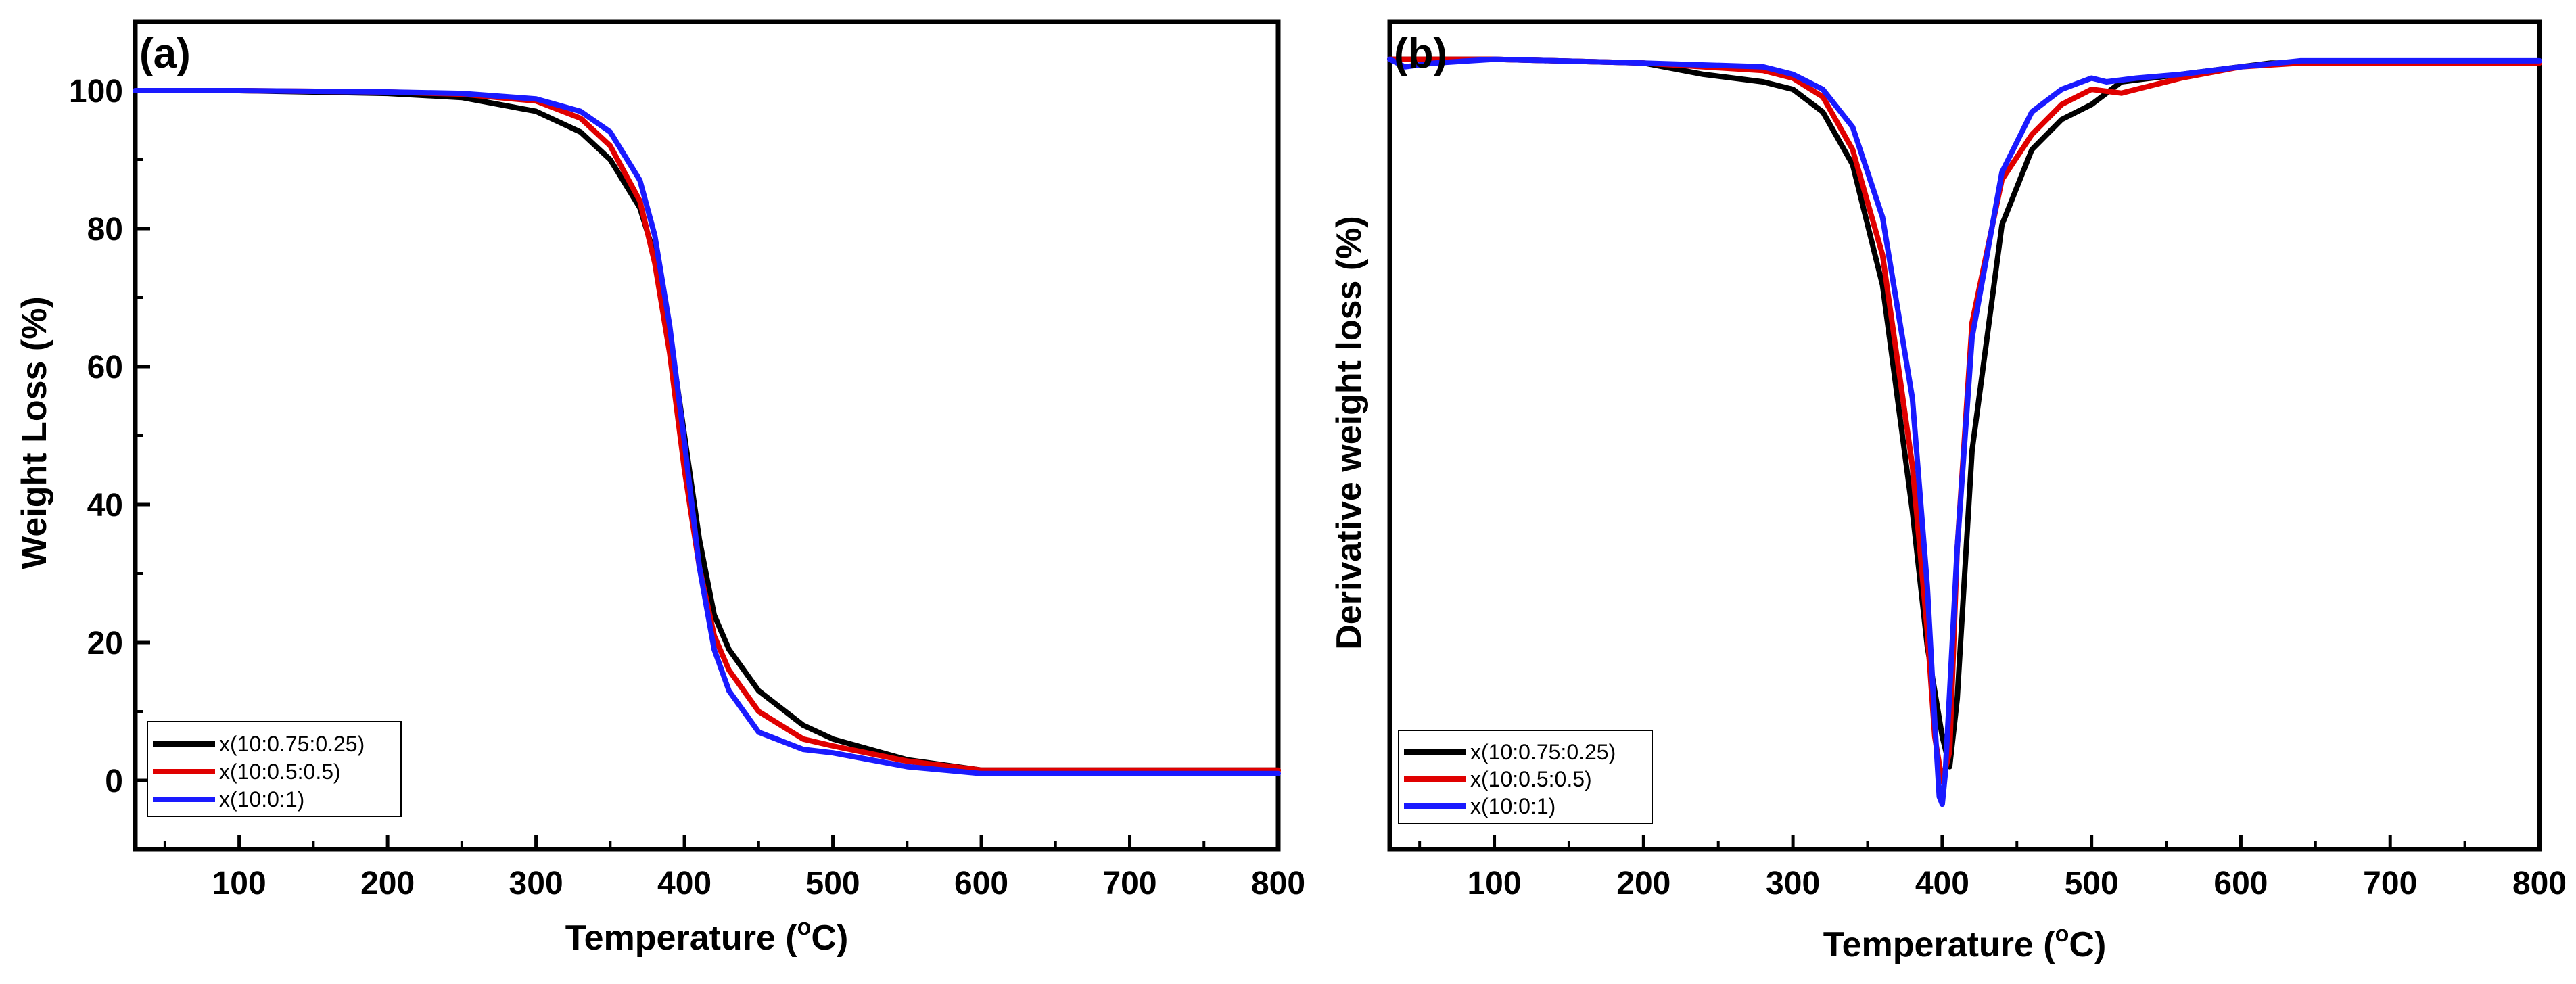 The height and width of the screenshot is (984, 2576). What do you see at coordinates (2087, 945) in the screenshot?
I see `panel-b-x-axis-title-end: C)` at bounding box center [2087, 945].